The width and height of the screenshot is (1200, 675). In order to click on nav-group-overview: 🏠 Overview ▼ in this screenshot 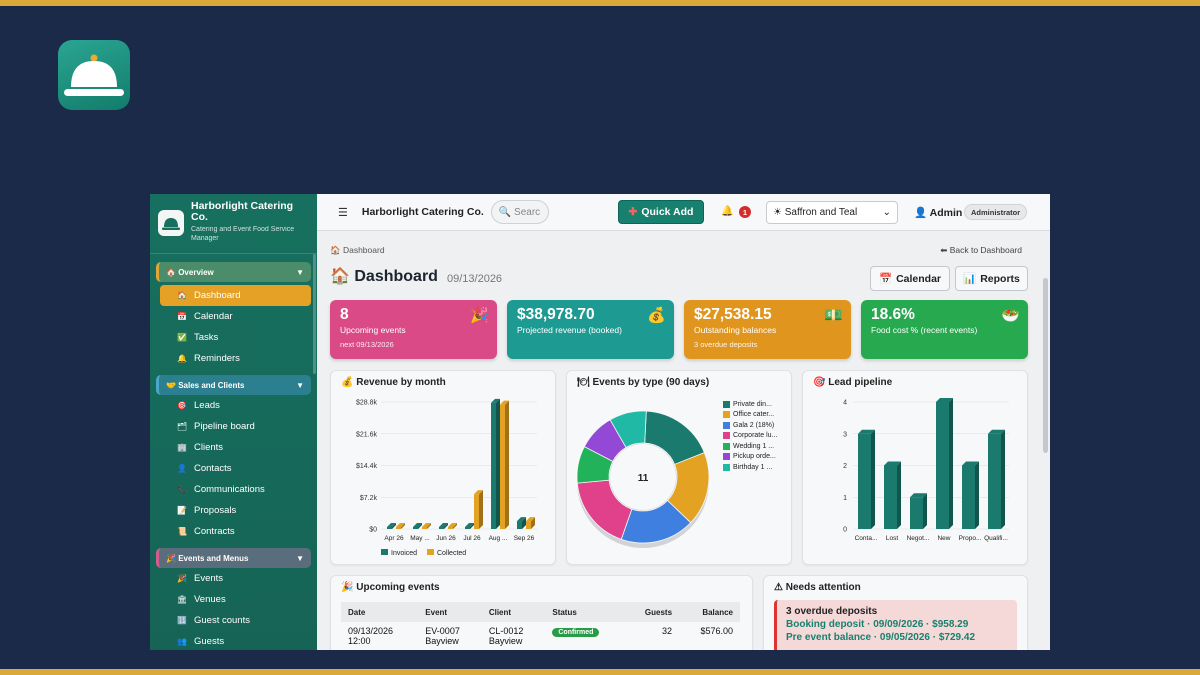, I will do `click(233, 272)`.